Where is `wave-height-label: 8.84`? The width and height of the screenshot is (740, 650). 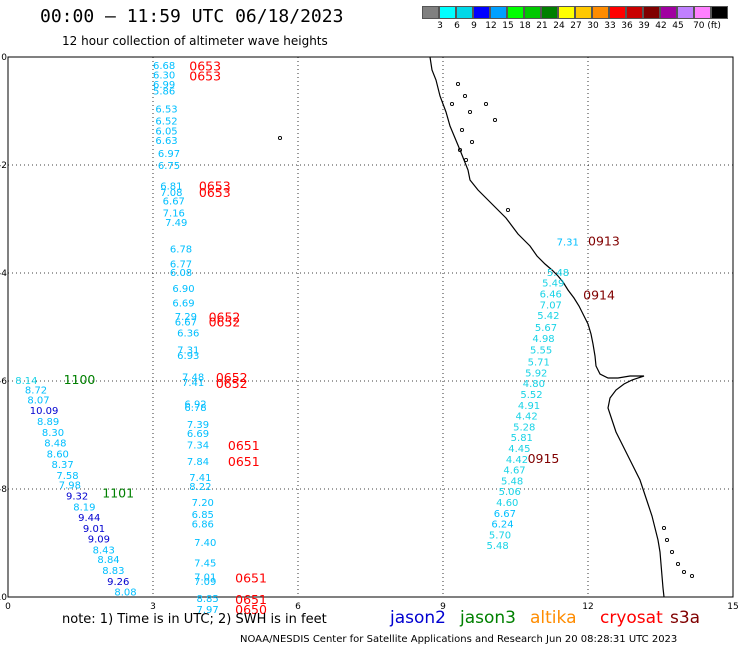
wave-height-label: 8.84 is located at coordinates (108, 560).